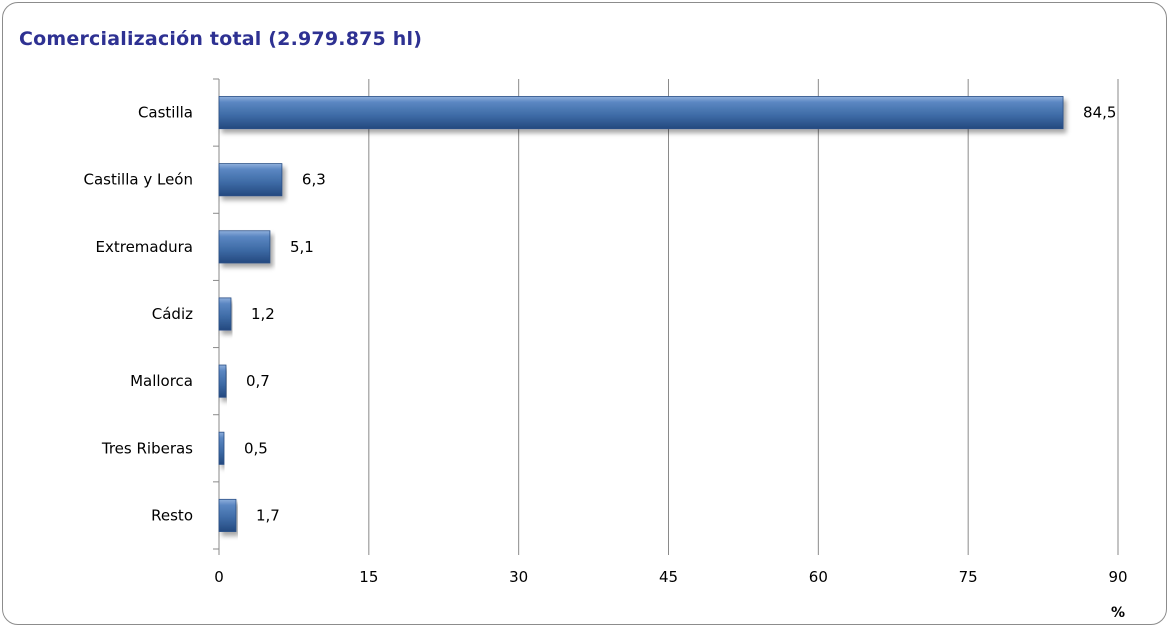 The width and height of the screenshot is (1171, 629). What do you see at coordinates (1117, 577) in the screenshot?
I see `x-tick-label: 90` at bounding box center [1117, 577].